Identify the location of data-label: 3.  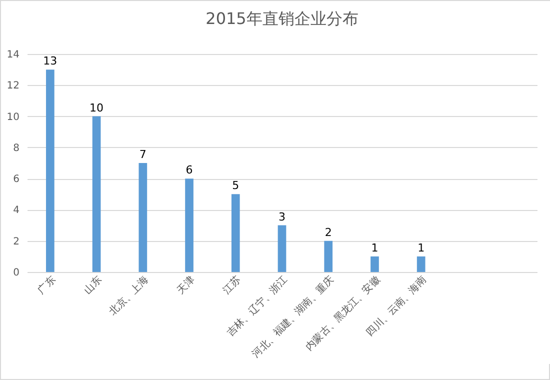
(282, 217).